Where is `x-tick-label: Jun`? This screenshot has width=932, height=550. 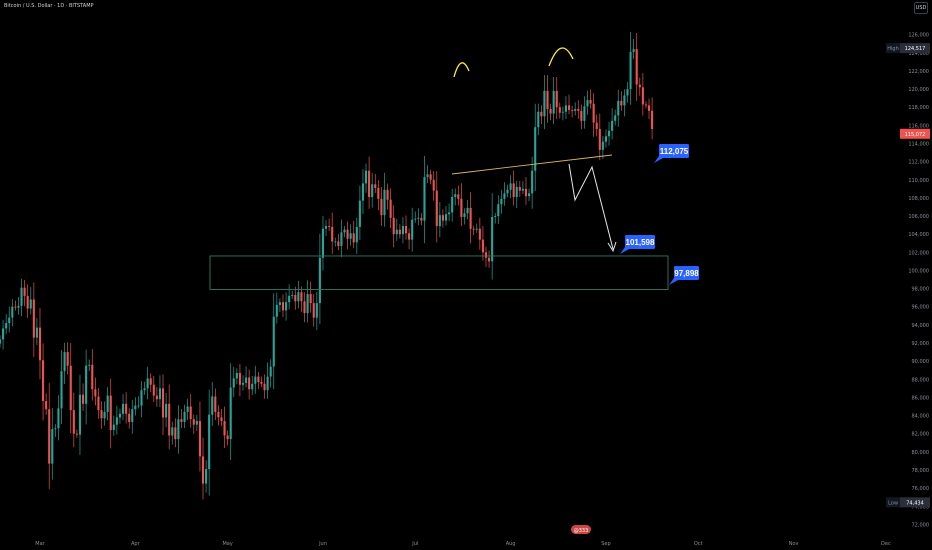 x-tick-label: Jun is located at coordinates (322, 544).